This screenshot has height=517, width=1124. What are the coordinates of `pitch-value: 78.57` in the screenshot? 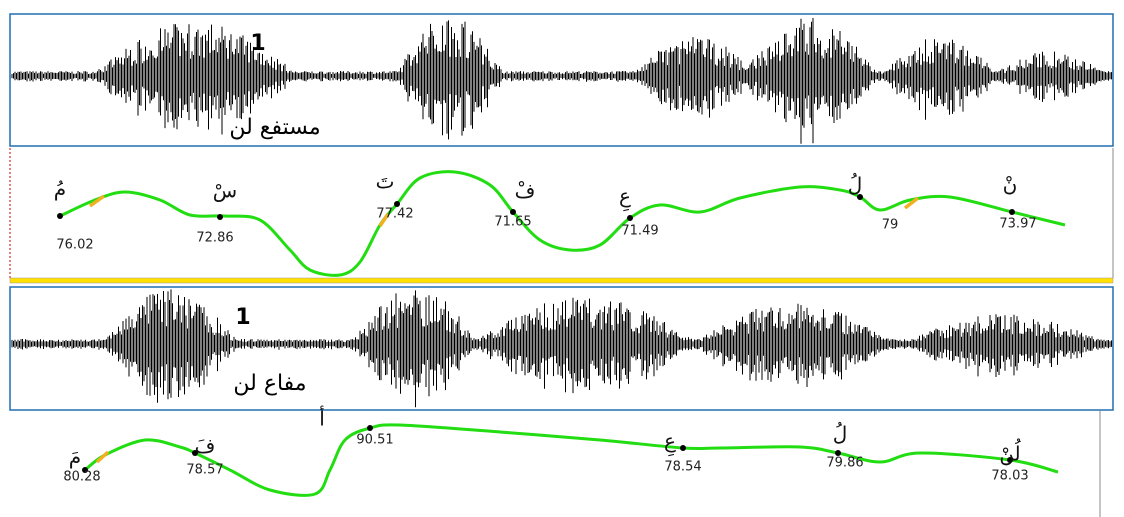 It's located at (204, 470).